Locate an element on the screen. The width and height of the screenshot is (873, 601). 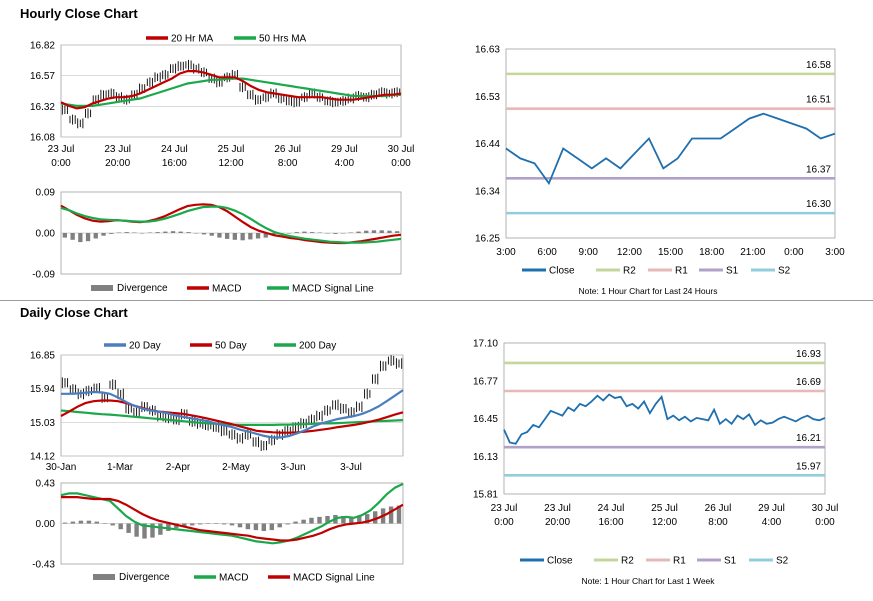
daily-week-legend-label: S2 is located at coordinates (782, 561).